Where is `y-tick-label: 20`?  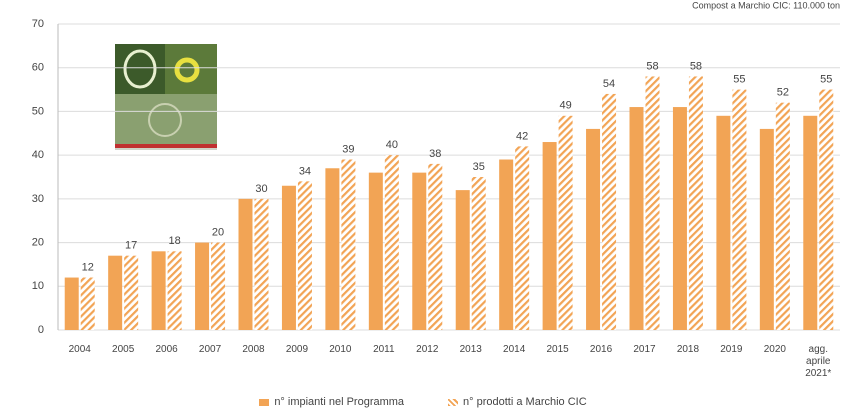
y-tick-label: 20 is located at coordinates (38, 242).